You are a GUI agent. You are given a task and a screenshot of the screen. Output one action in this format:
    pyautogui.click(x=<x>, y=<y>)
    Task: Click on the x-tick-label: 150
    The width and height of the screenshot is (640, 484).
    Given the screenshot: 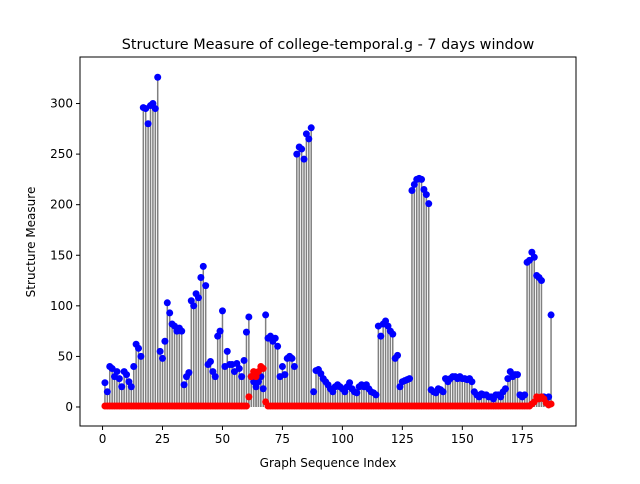 What is the action you would take?
    pyautogui.click(x=462, y=439)
    